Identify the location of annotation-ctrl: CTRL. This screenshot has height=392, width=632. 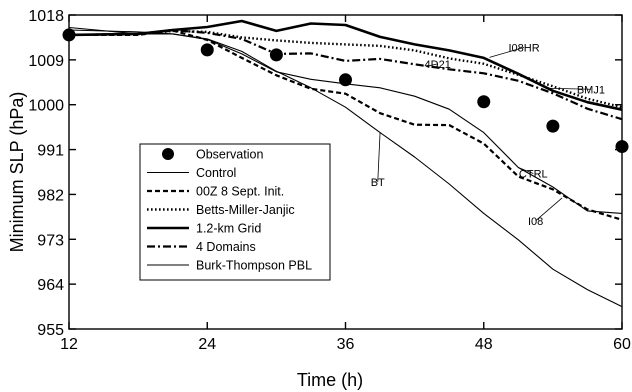
(533, 174).